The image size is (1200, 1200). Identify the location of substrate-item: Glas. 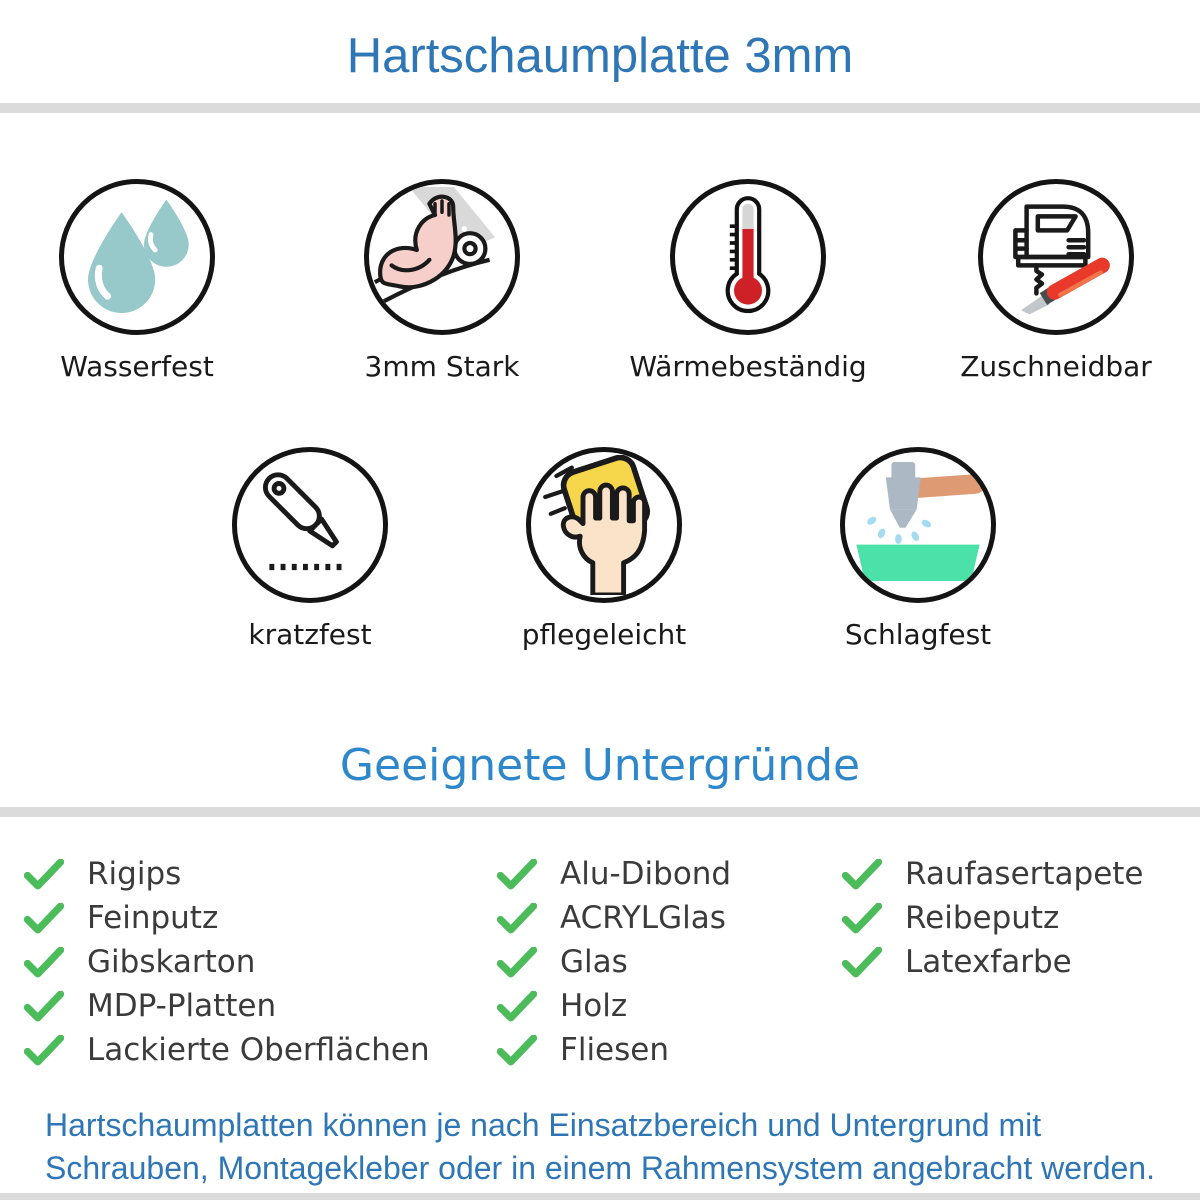
(614, 962).